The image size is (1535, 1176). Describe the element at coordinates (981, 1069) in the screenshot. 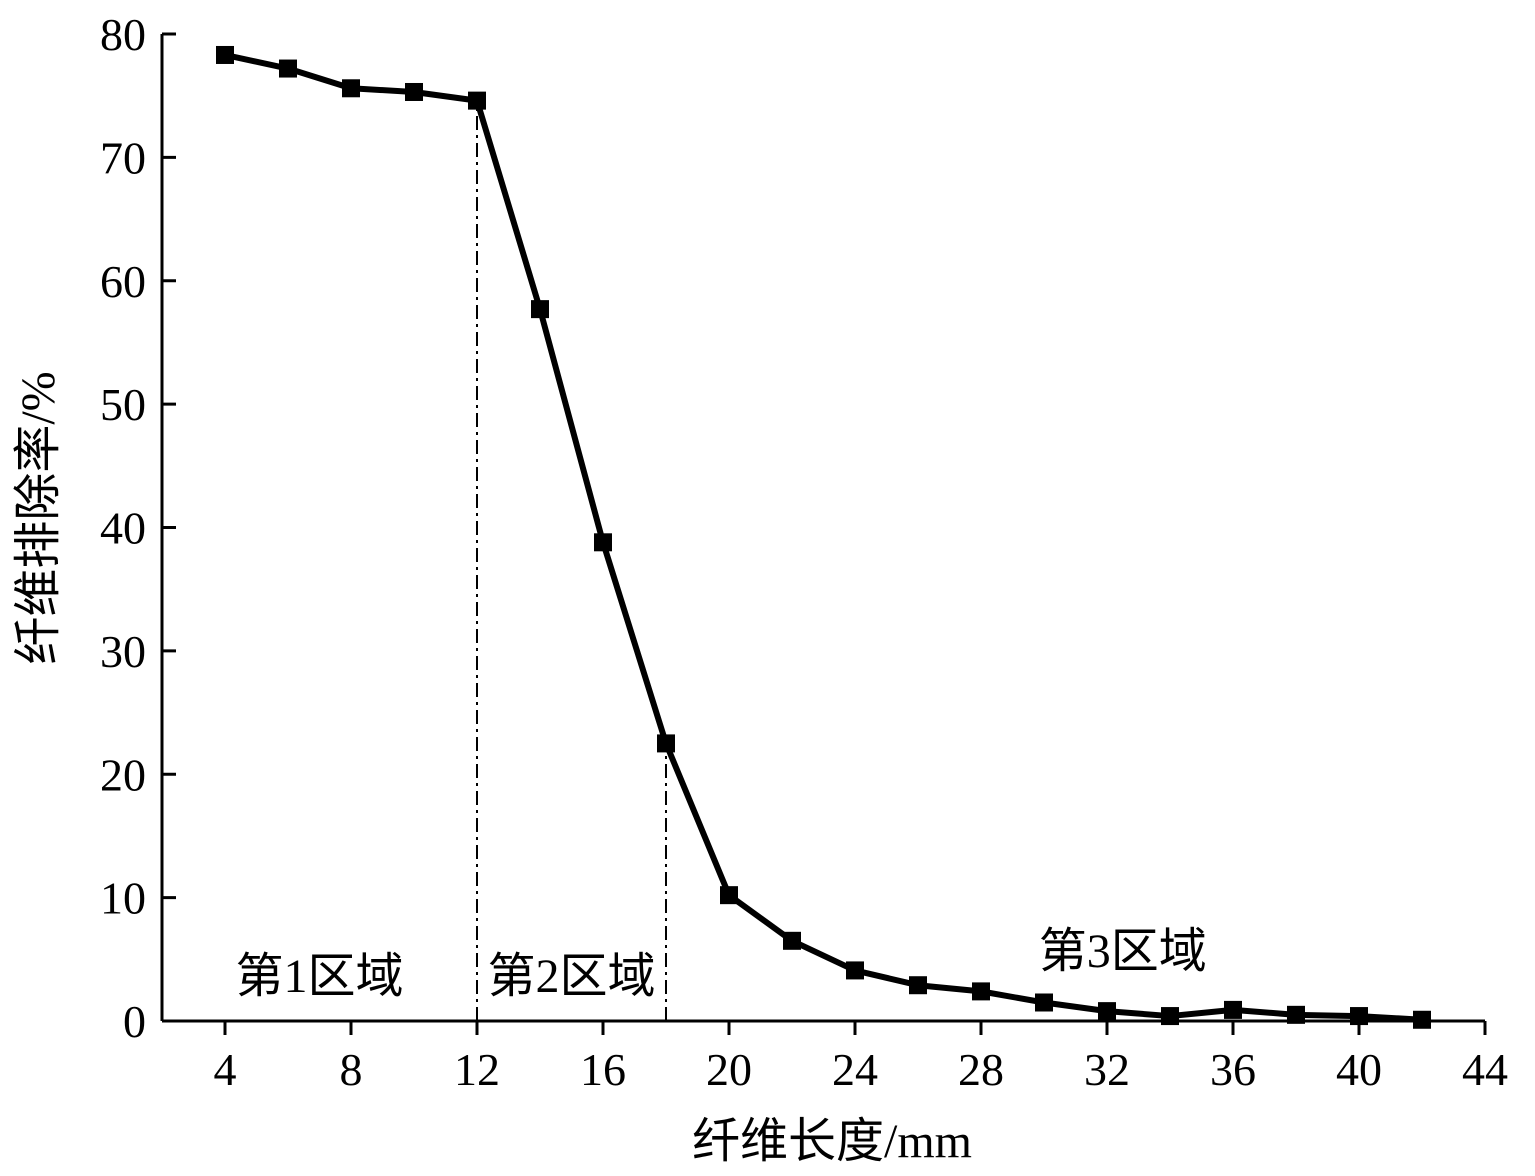

I see `x-tick-label: 28` at that location.